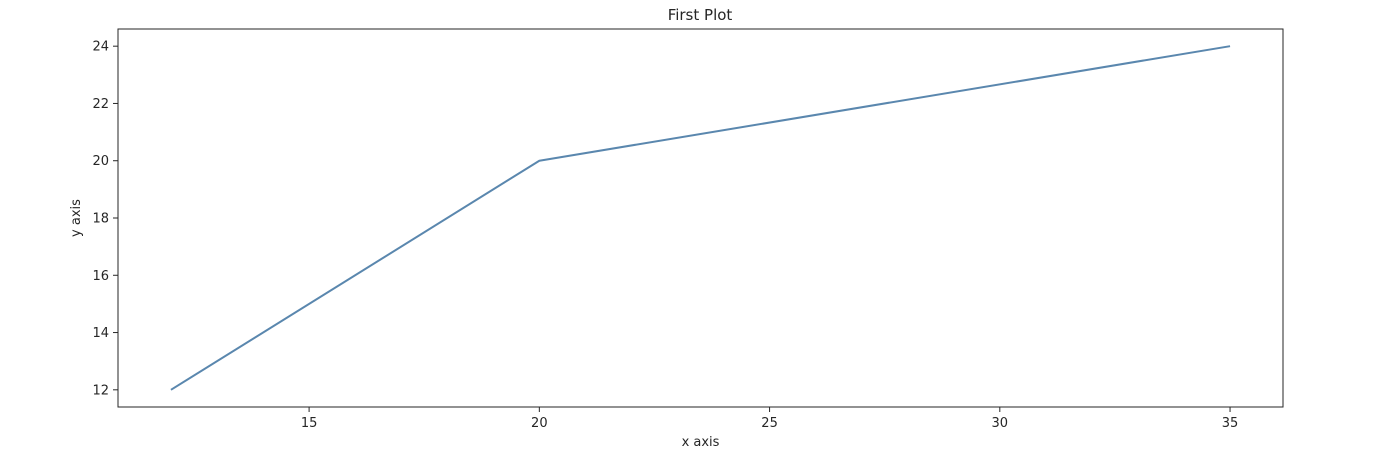 The width and height of the screenshot is (1400, 452). Describe the element at coordinates (769, 423) in the screenshot. I see `x-tick-label: 25` at that location.